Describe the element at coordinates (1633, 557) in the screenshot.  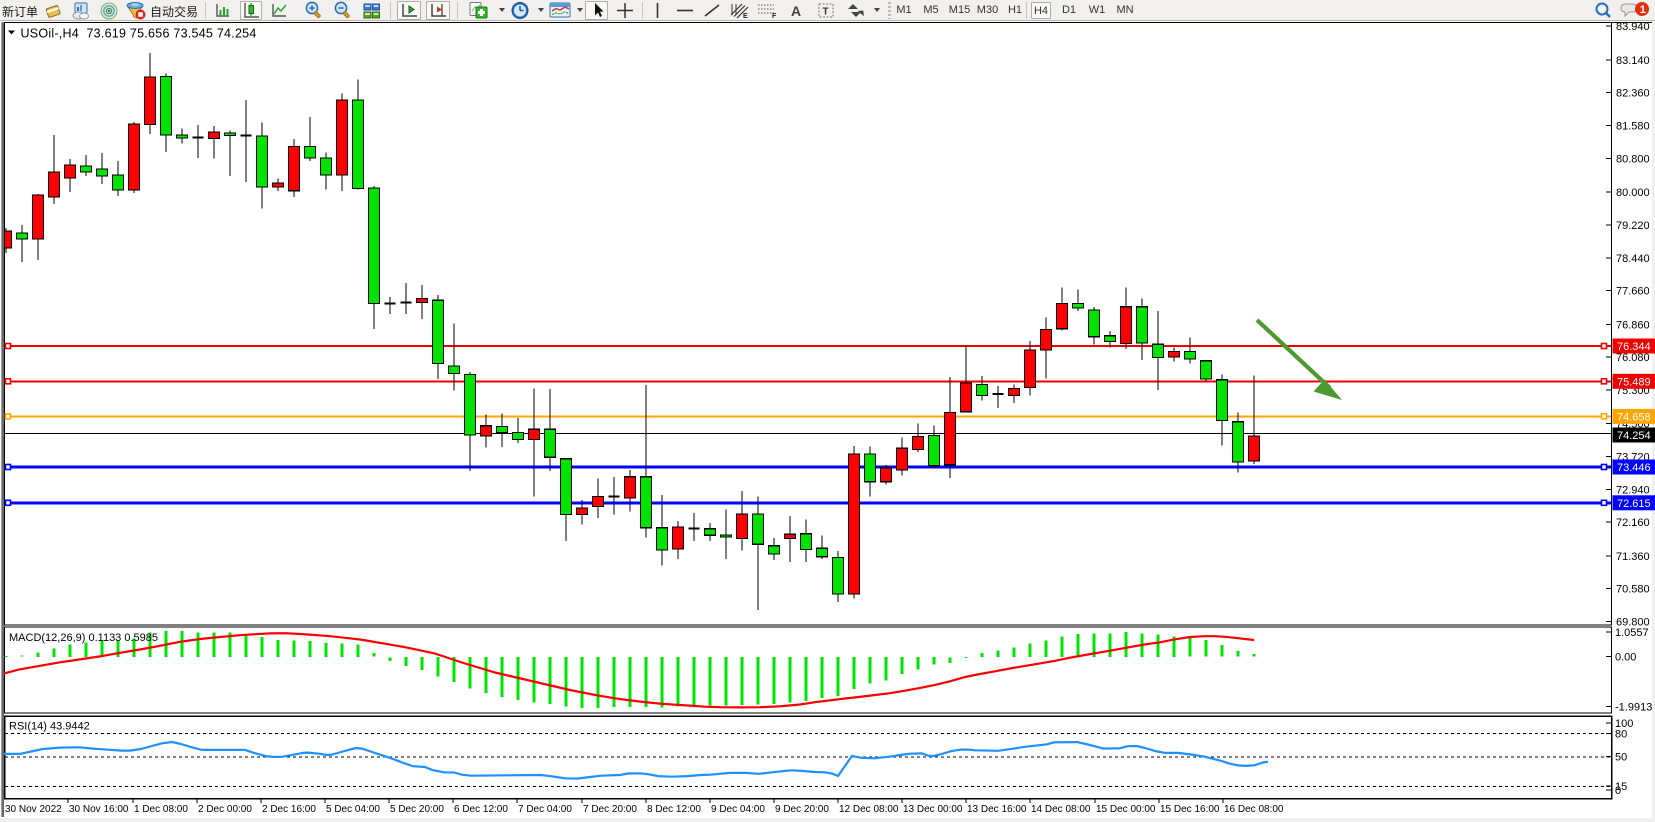
I see `svg-text: 71.360` at that location.